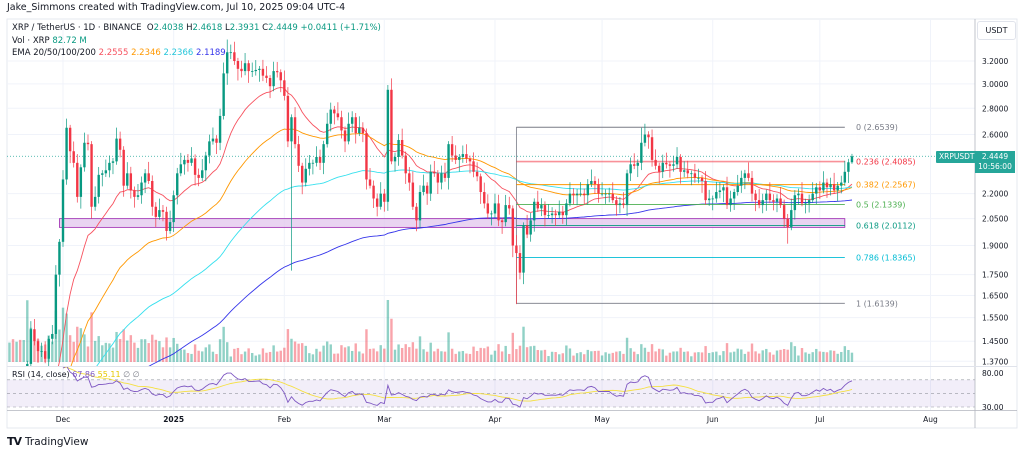 The image size is (1024, 454). I want to click on rsi-label: RSI (14, close), so click(41, 374).